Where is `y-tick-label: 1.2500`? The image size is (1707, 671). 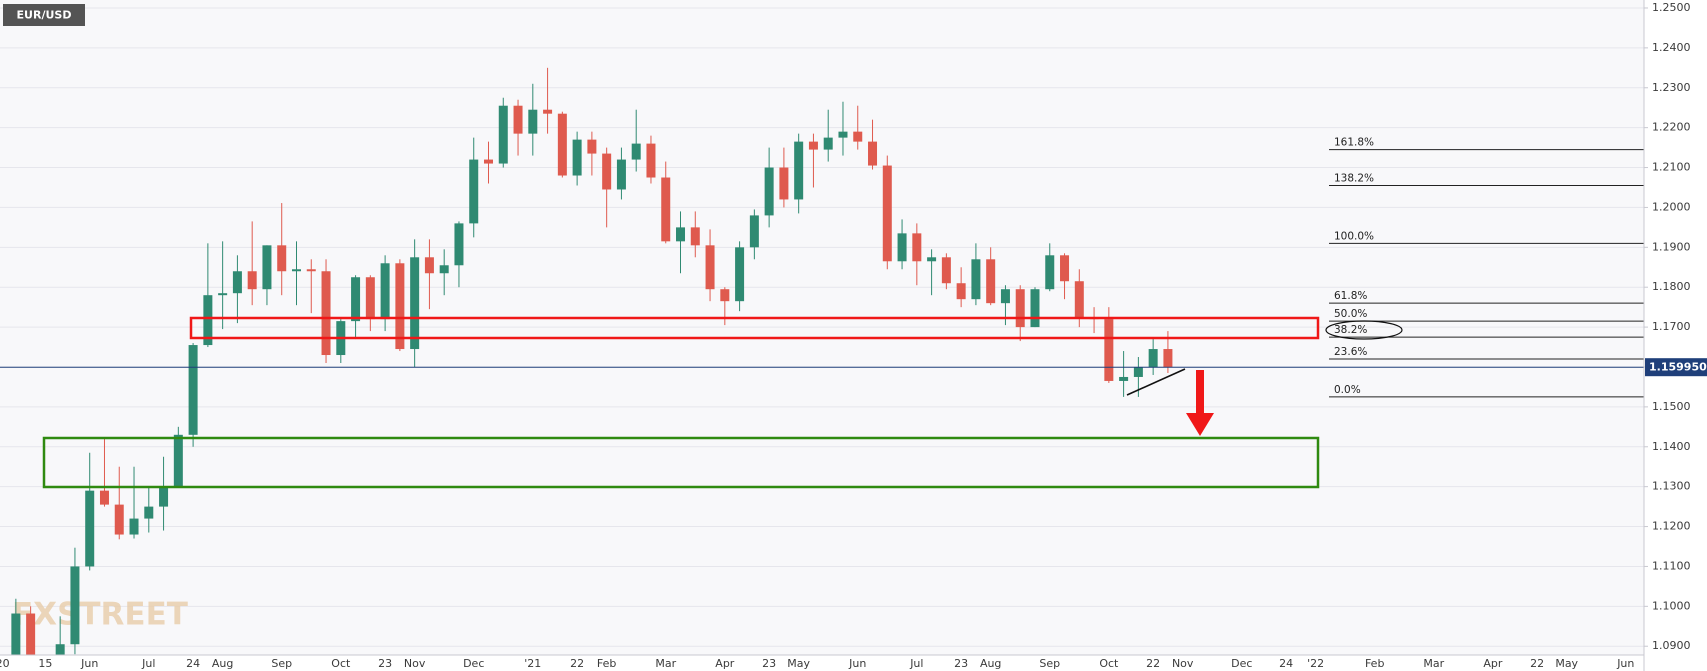 y-tick-label: 1.2500 is located at coordinates (1671, 7).